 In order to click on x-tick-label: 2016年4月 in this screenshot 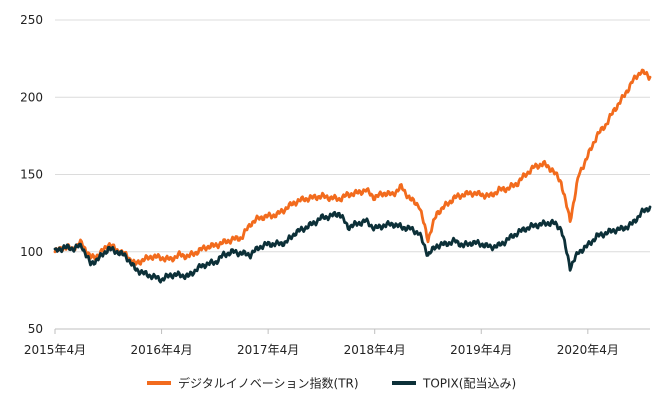, I will do `click(161, 350)`.